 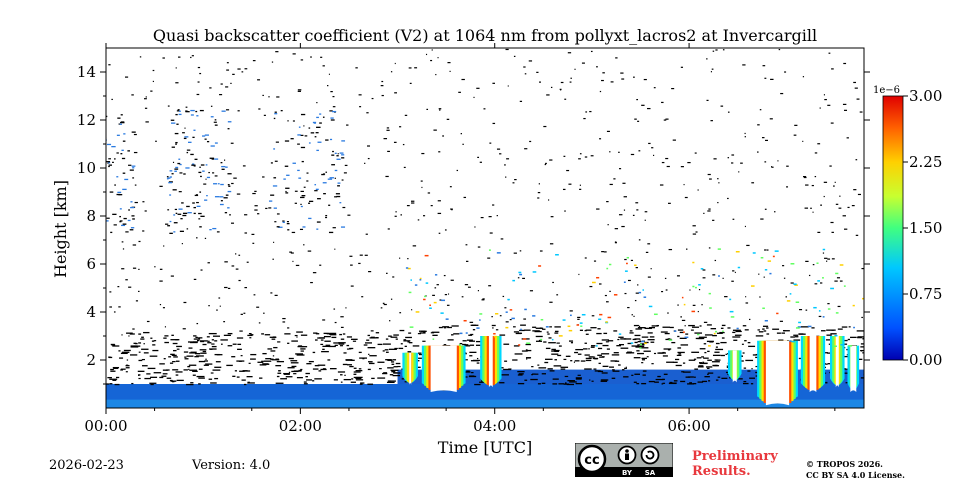 I want to click on preliminary-line1: Preliminary, so click(x=735, y=456).